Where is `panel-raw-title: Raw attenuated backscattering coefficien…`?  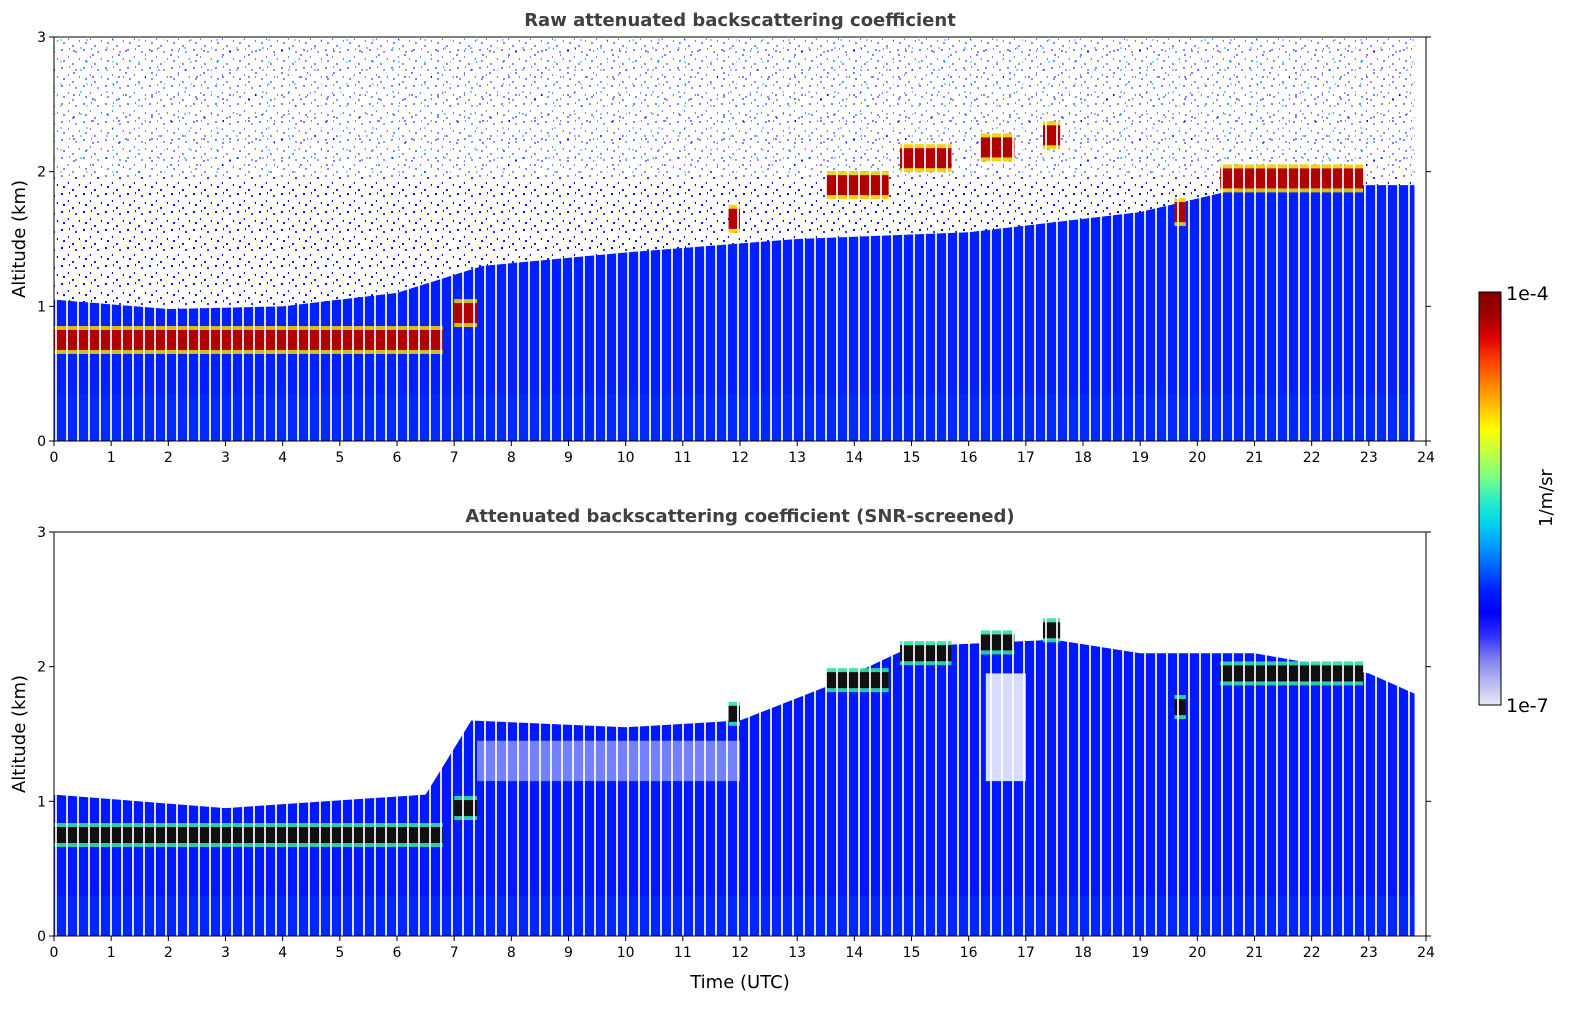 panel-raw-title: Raw attenuated backscattering coefficien… is located at coordinates (740, 20).